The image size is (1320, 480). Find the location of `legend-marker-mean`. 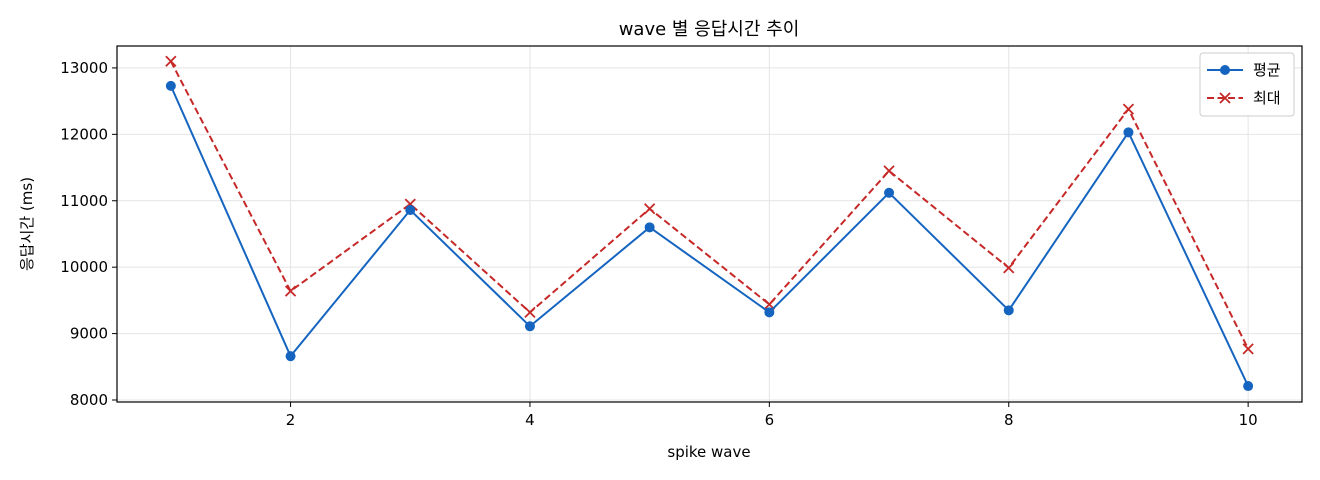

legend-marker-mean is located at coordinates (1225, 70).